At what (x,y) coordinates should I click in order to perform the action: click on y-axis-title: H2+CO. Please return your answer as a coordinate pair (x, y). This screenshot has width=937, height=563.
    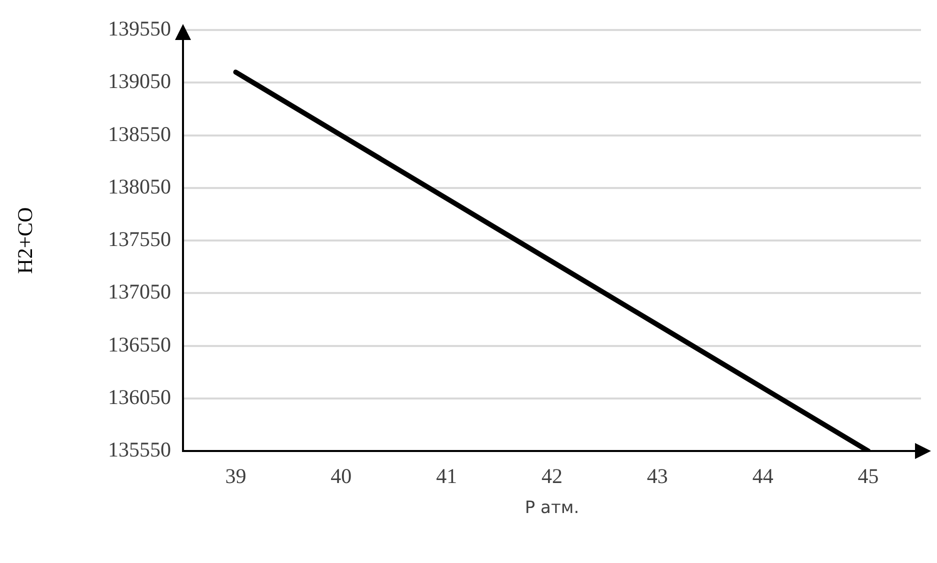
    Looking at the image, I should click on (25, 240).